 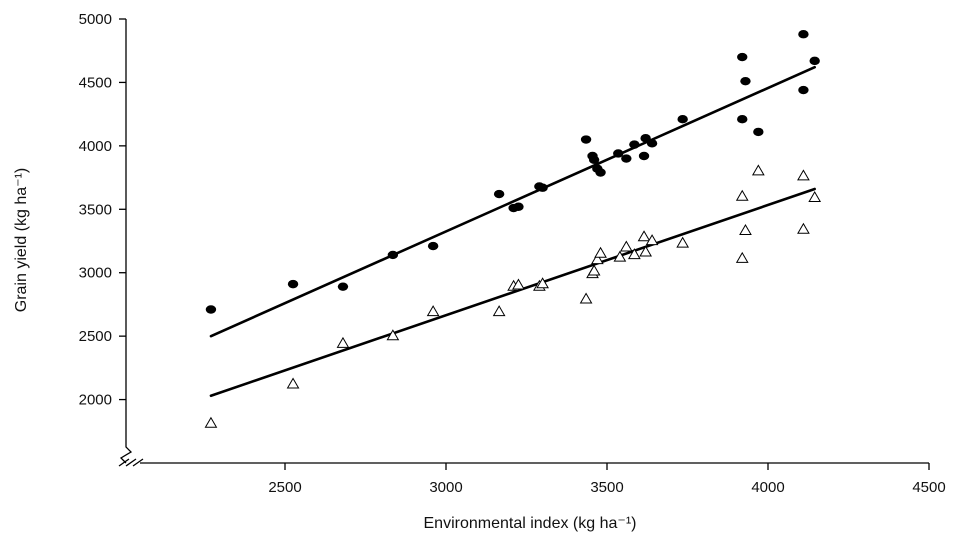 I want to click on x-axis-ticks: 2500 3000 3500 4000 4500, so click(x=607, y=479).